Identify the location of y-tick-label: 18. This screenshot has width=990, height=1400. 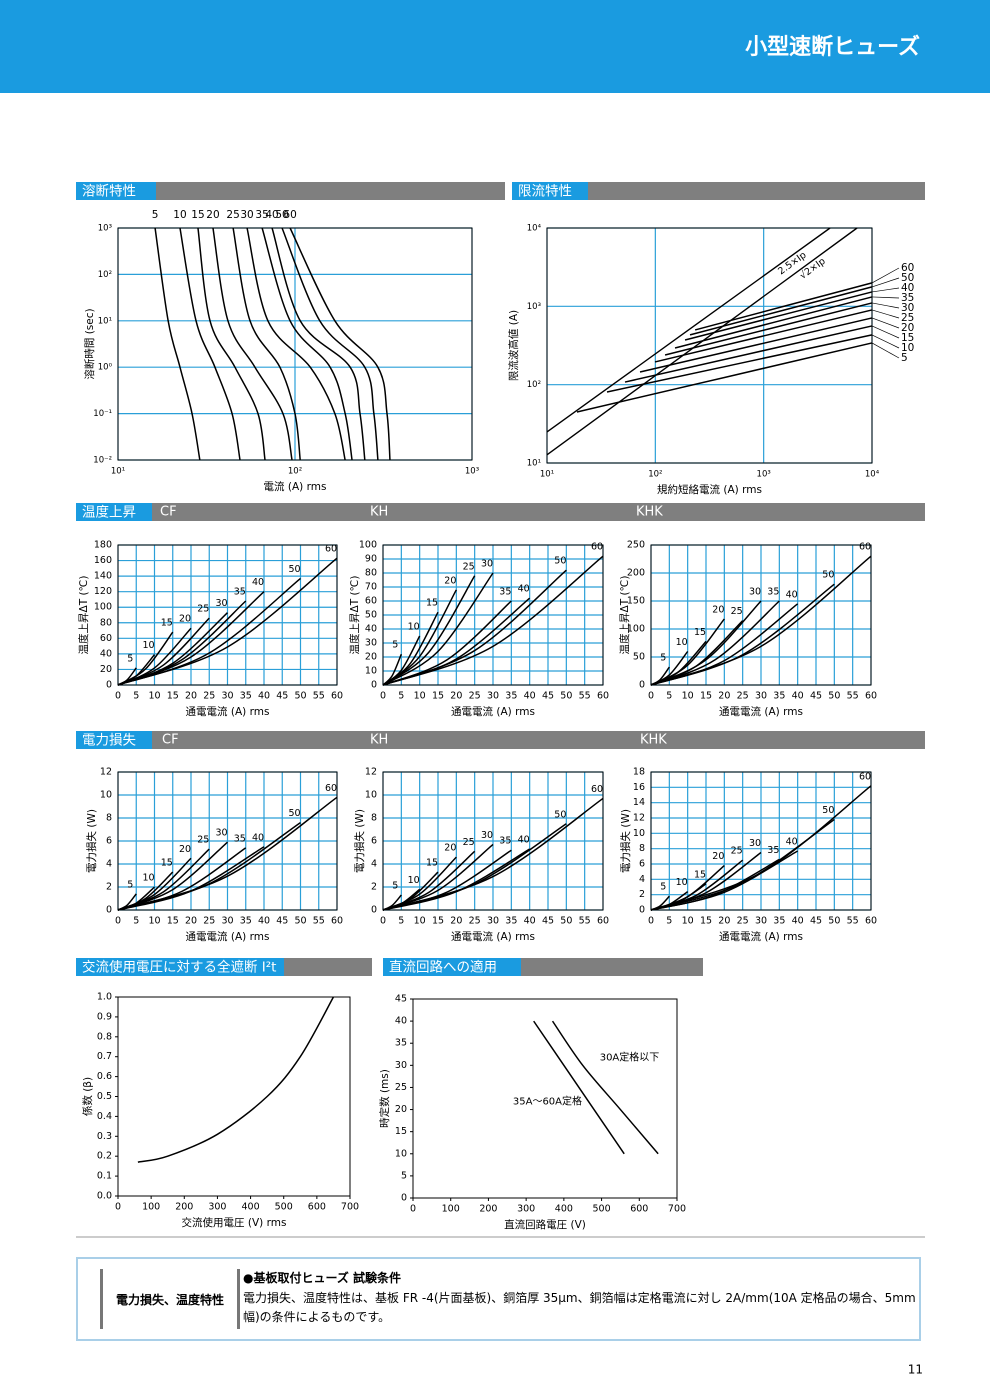
(639, 772).